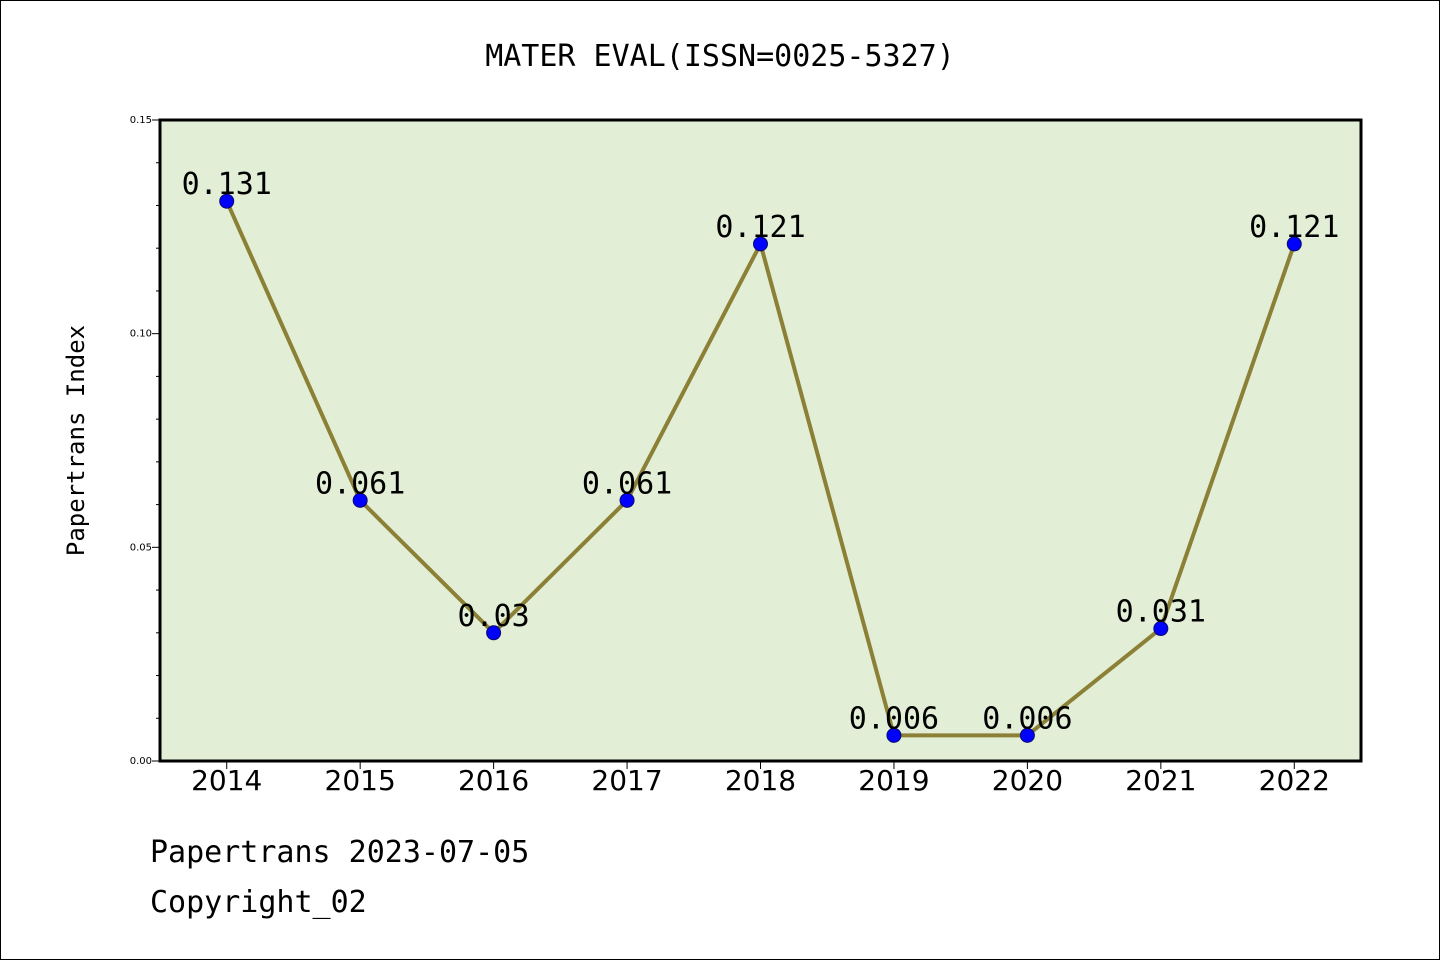  Describe the element at coordinates (340, 852) in the screenshot. I see `footer-date: Papertrans 2023-07-05` at that location.